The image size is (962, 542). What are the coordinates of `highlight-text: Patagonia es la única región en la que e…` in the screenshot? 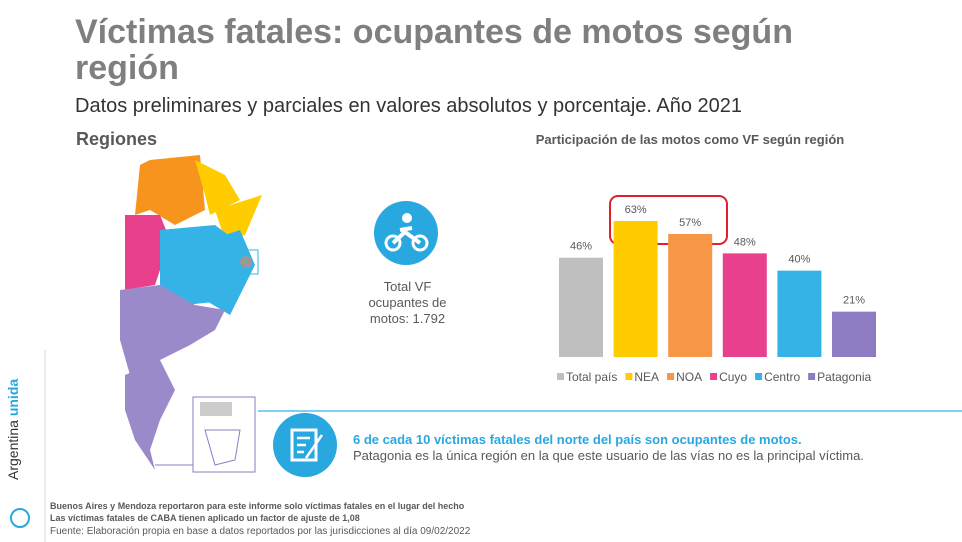 It's located at (608, 455).